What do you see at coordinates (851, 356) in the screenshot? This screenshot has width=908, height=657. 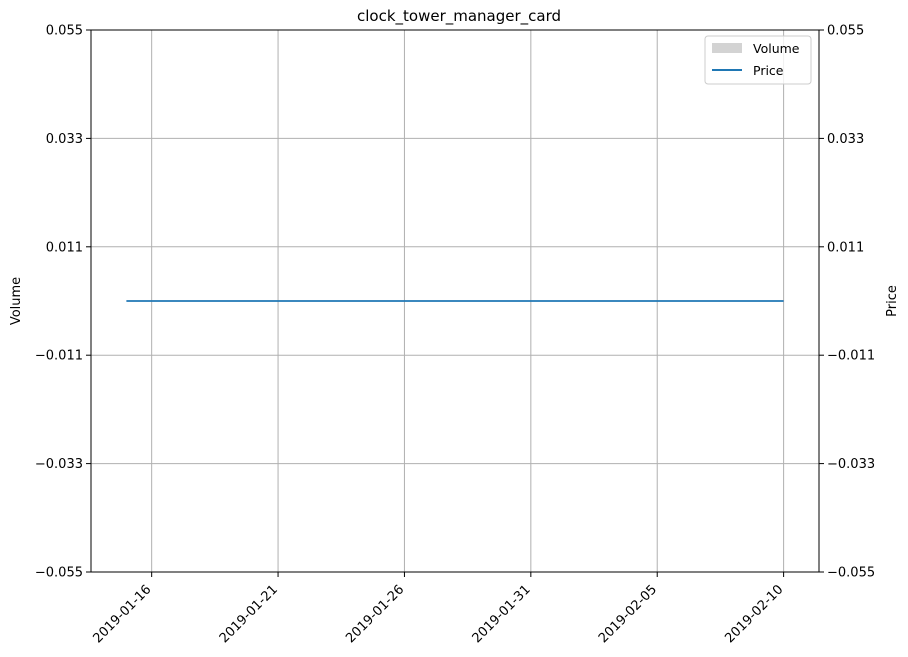 I see `y2-tick-label: −0.011` at bounding box center [851, 356].